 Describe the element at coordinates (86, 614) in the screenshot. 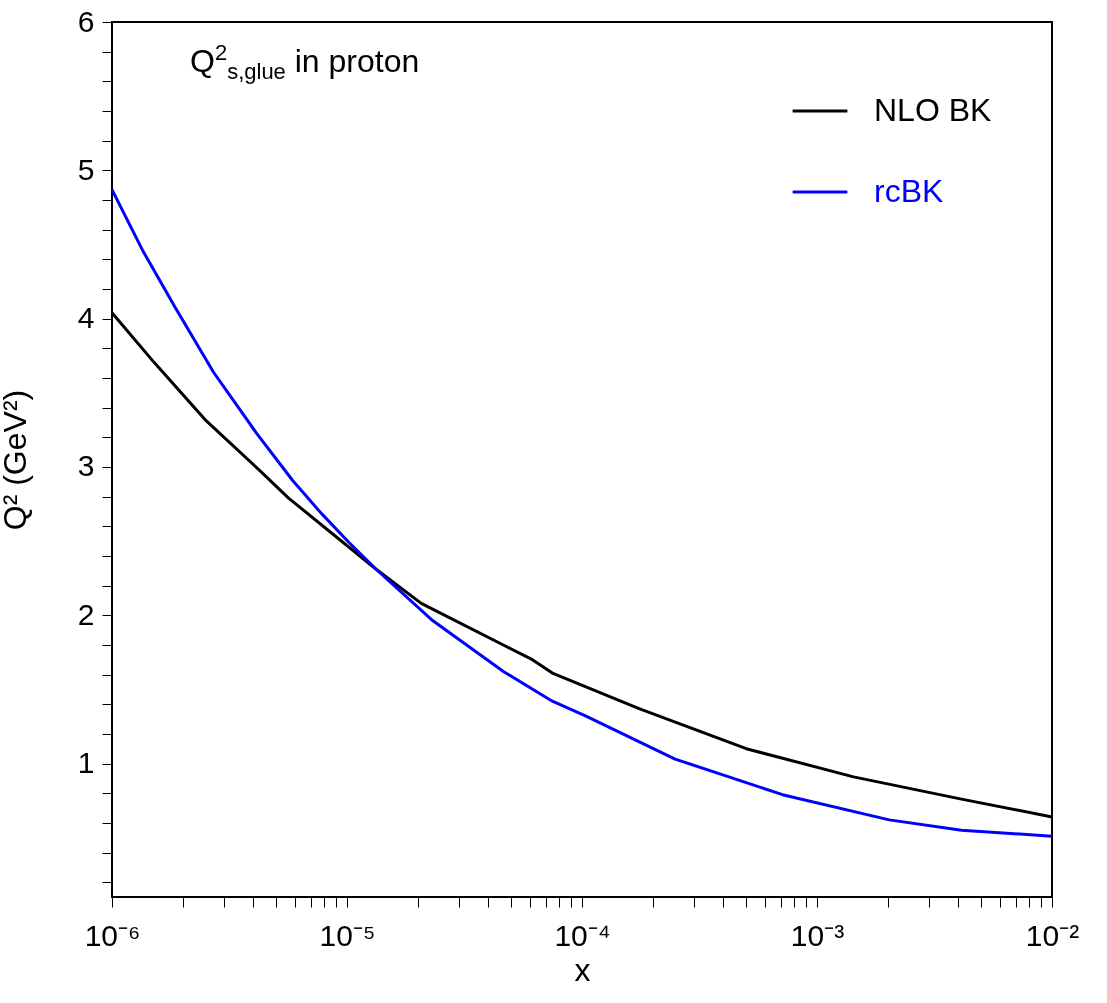

I see `y-tick-label: 2` at that location.